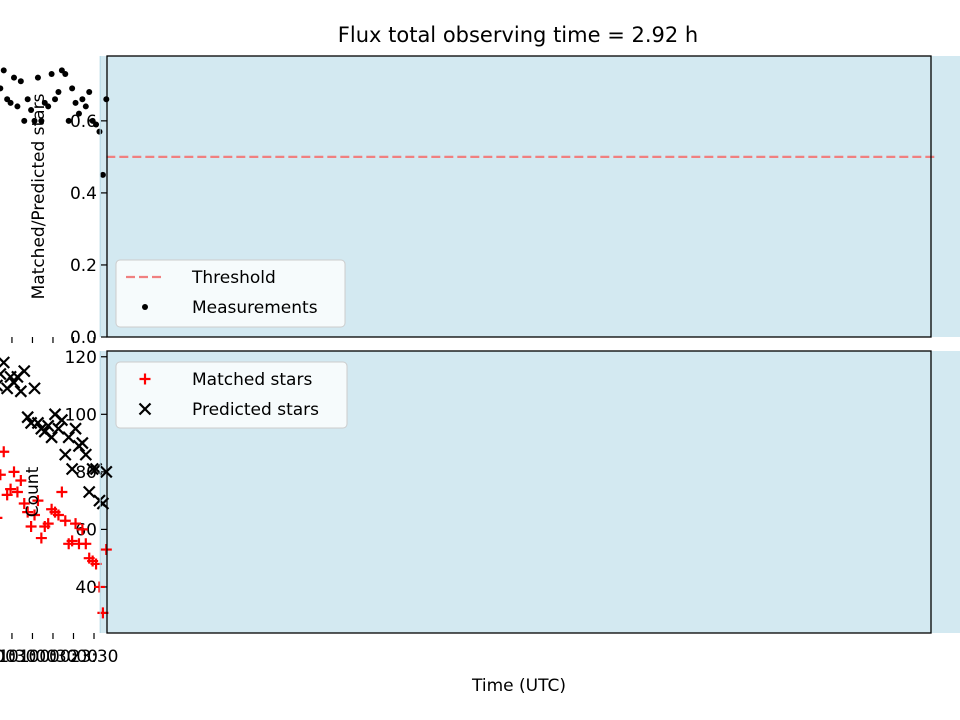  I want to click on y-tick-label: 0.6, so click(83, 122).